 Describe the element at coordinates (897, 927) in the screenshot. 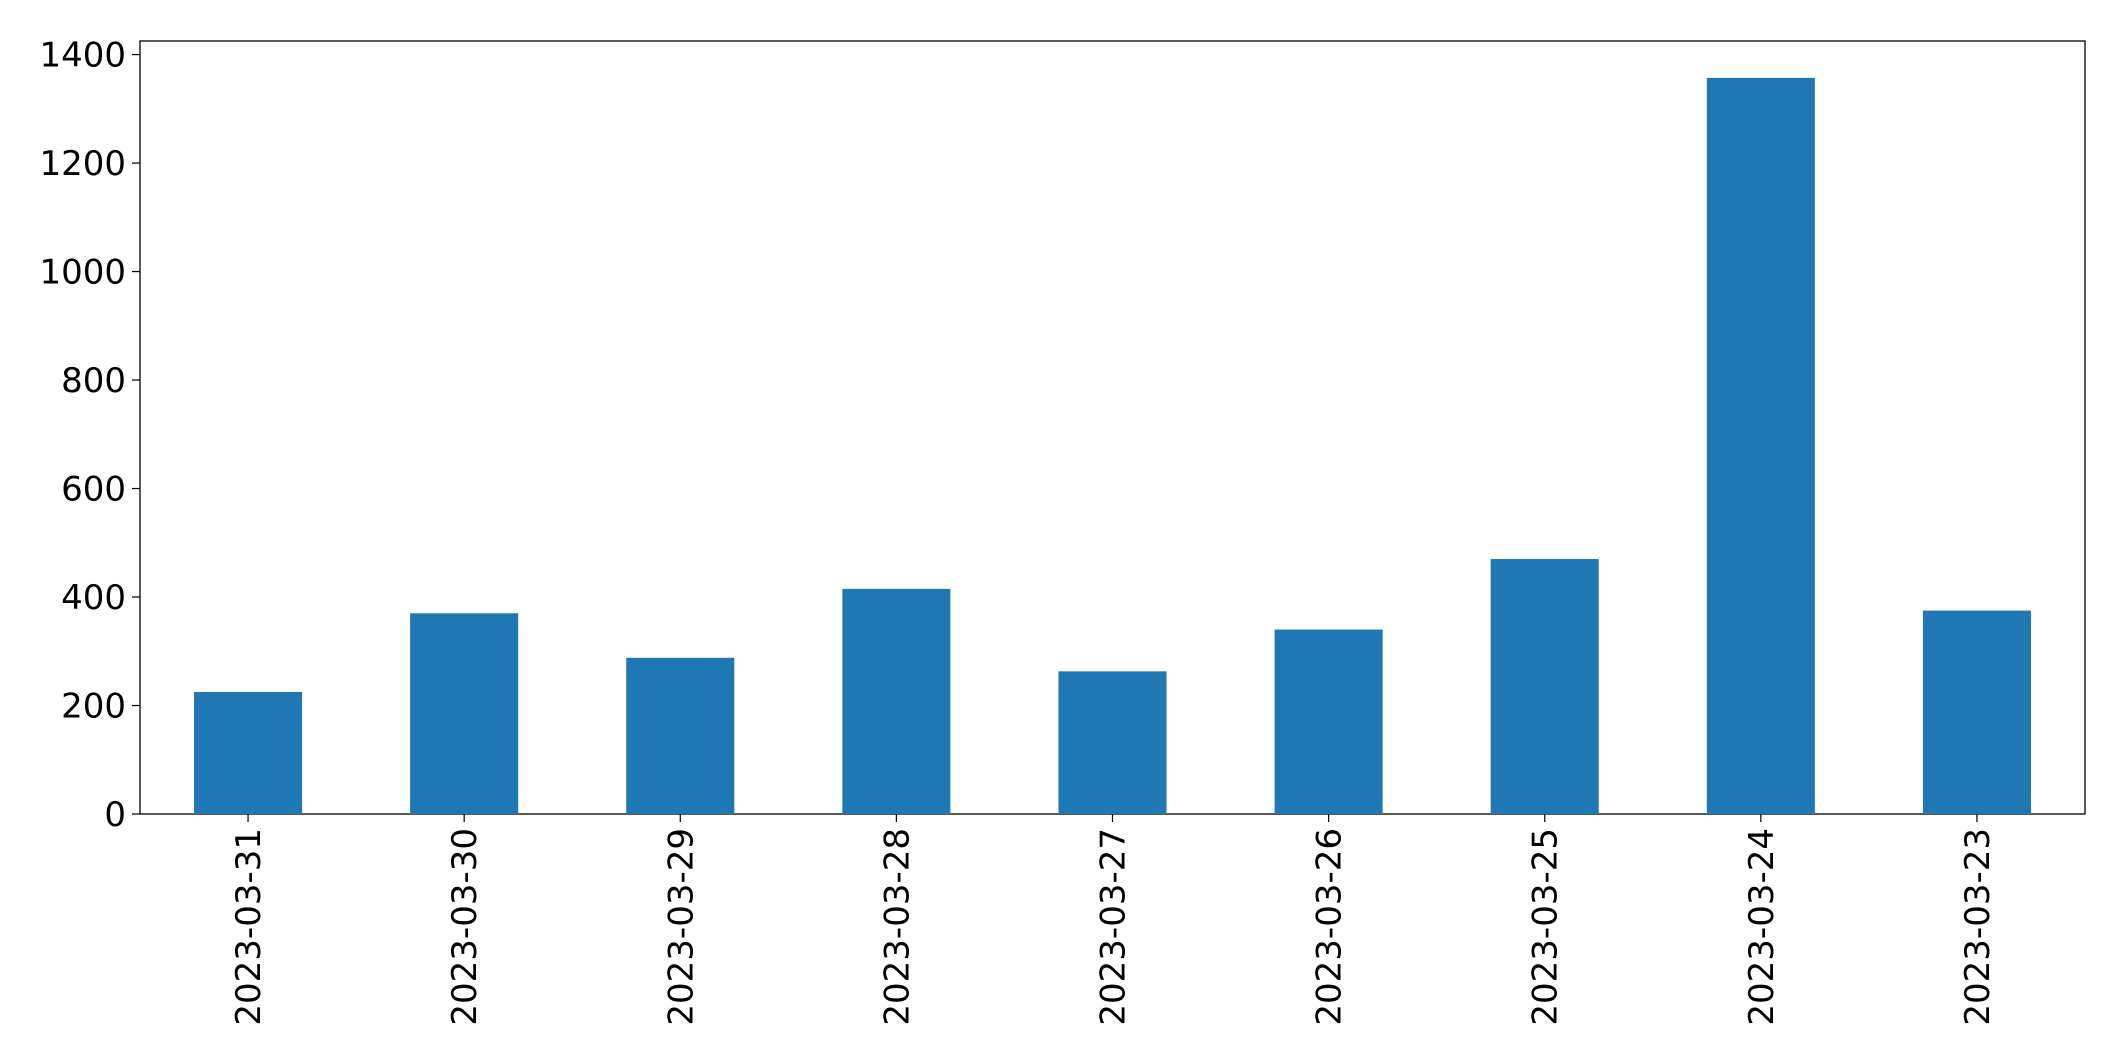

I see `x-tick-label: 2023-03-28` at that location.